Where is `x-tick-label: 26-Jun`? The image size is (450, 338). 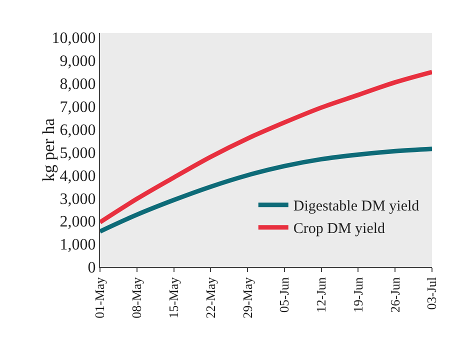
x-tick-label: 26-Jun is located at coordinates (394, 294).